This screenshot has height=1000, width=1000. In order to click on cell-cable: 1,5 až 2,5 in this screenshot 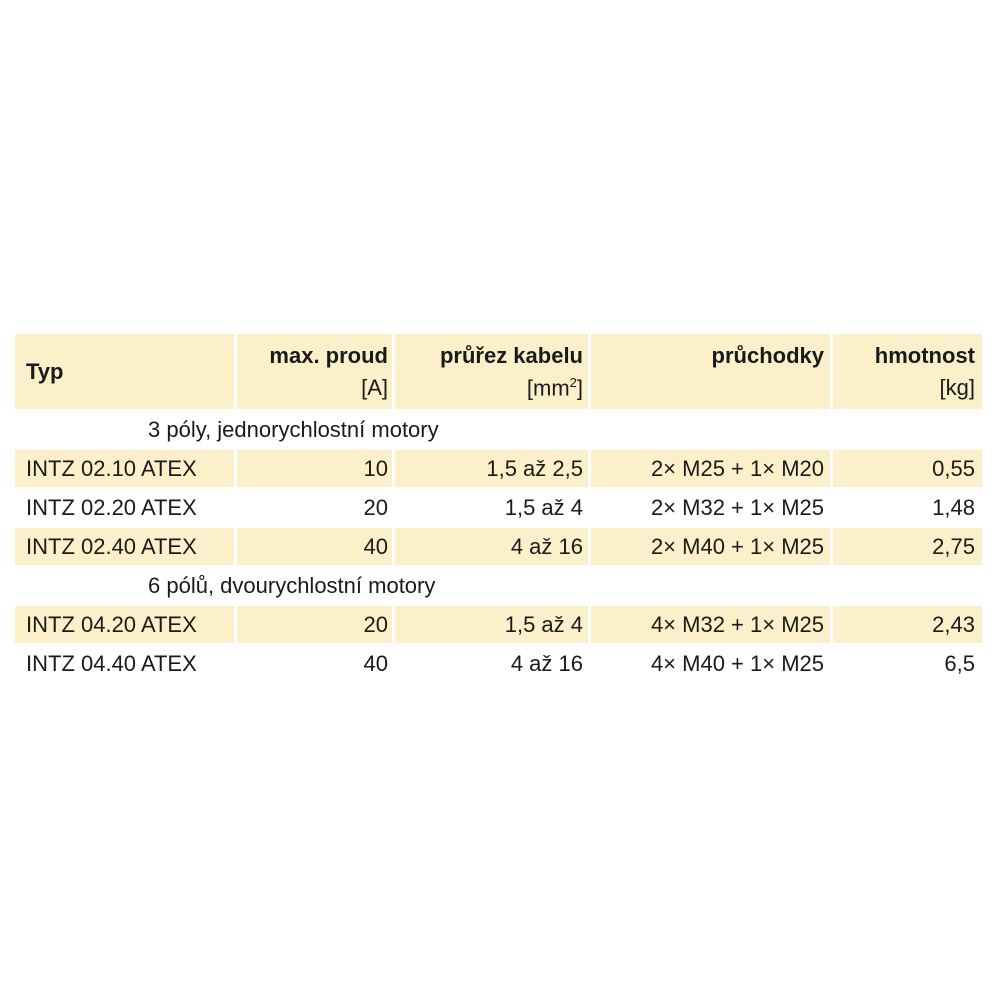, I will do `click(491, 468)`.